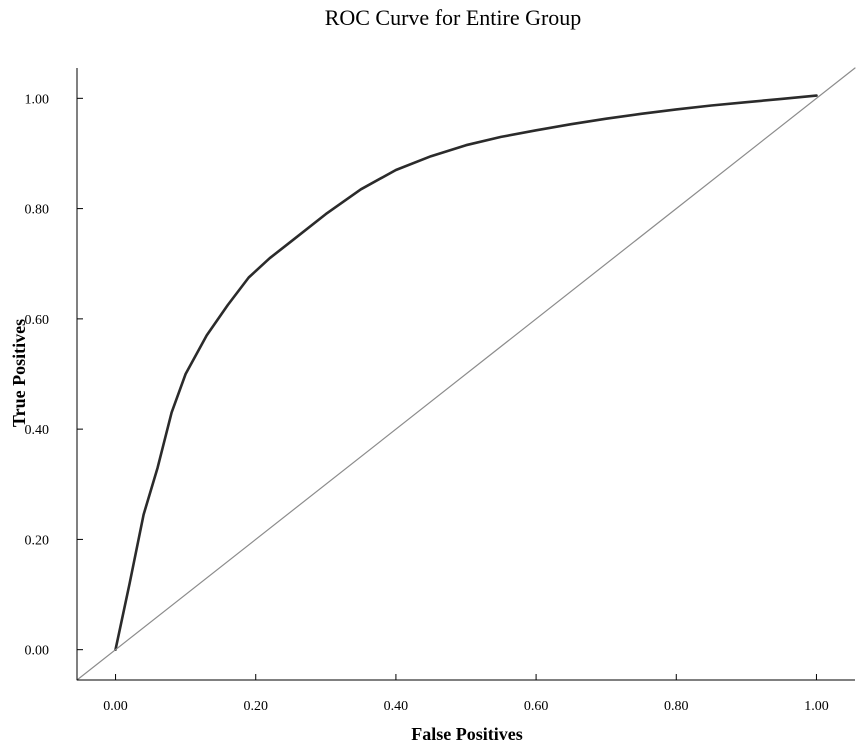 Image resolution: width=856 pixels, height=747 pixels. What do you see at coordinates (37, 540) in the screenshot?
I see `y-tick-label: 0.20` at bounding box center [37, 540].